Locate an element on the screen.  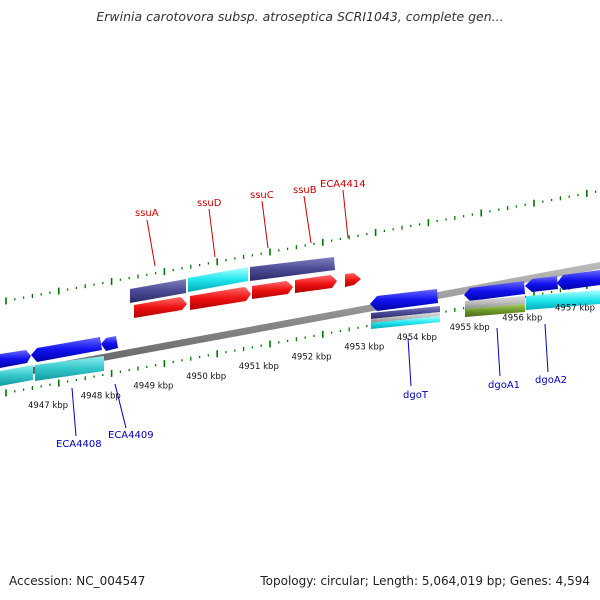
label-dgoT: dgoT is located at coordinates (416, 395).